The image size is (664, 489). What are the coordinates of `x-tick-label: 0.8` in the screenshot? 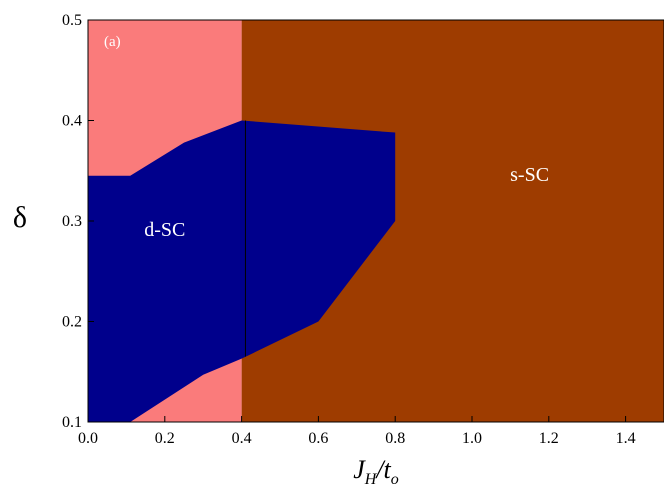 It's located at (395, 438).